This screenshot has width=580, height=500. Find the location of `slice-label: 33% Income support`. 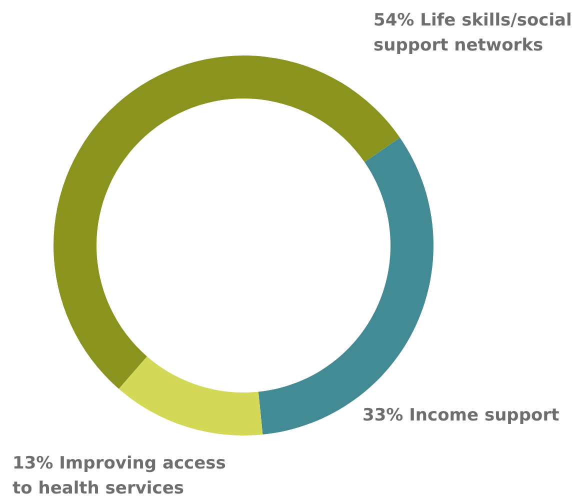

slice-label: 33% Income support is located at coordinates (461, 416).